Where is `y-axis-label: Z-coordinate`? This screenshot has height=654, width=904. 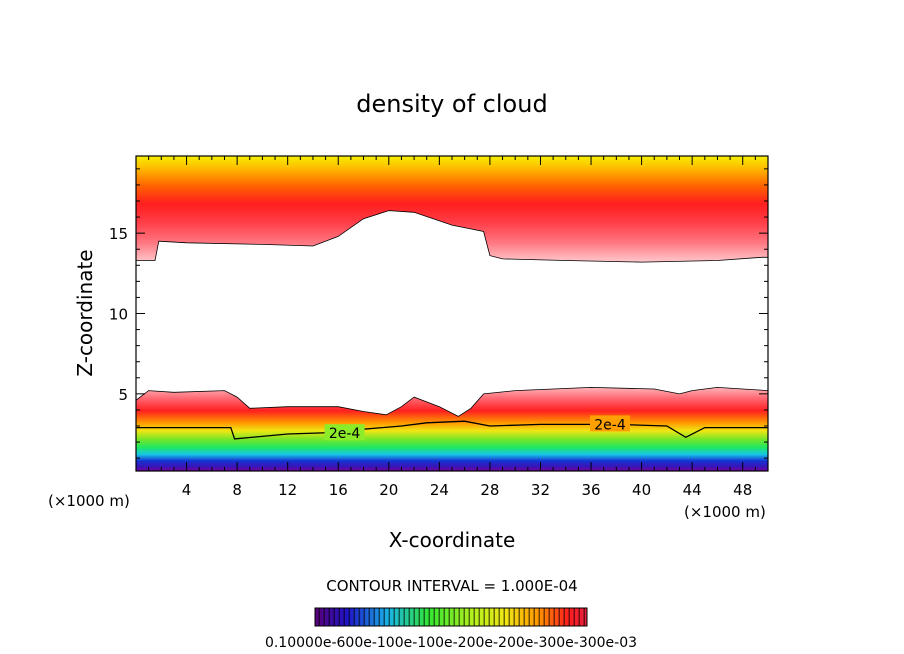 y-axis-label: Z-coordinate is located at coordinates (85, 312).